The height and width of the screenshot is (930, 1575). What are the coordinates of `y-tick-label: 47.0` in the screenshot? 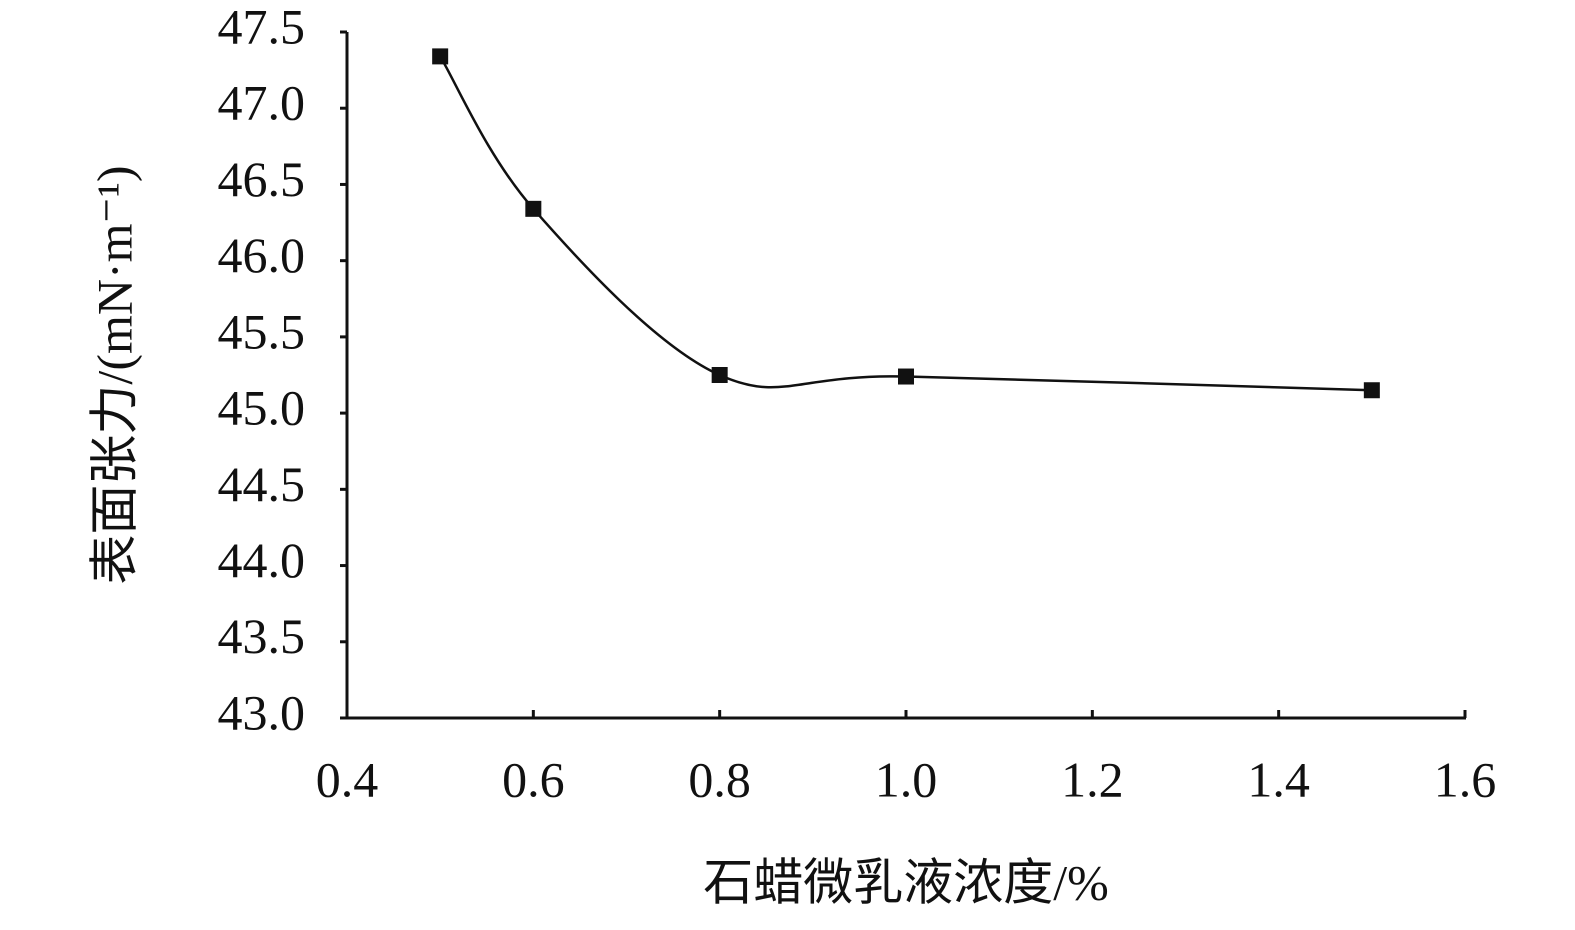 It's located at (262, 103).